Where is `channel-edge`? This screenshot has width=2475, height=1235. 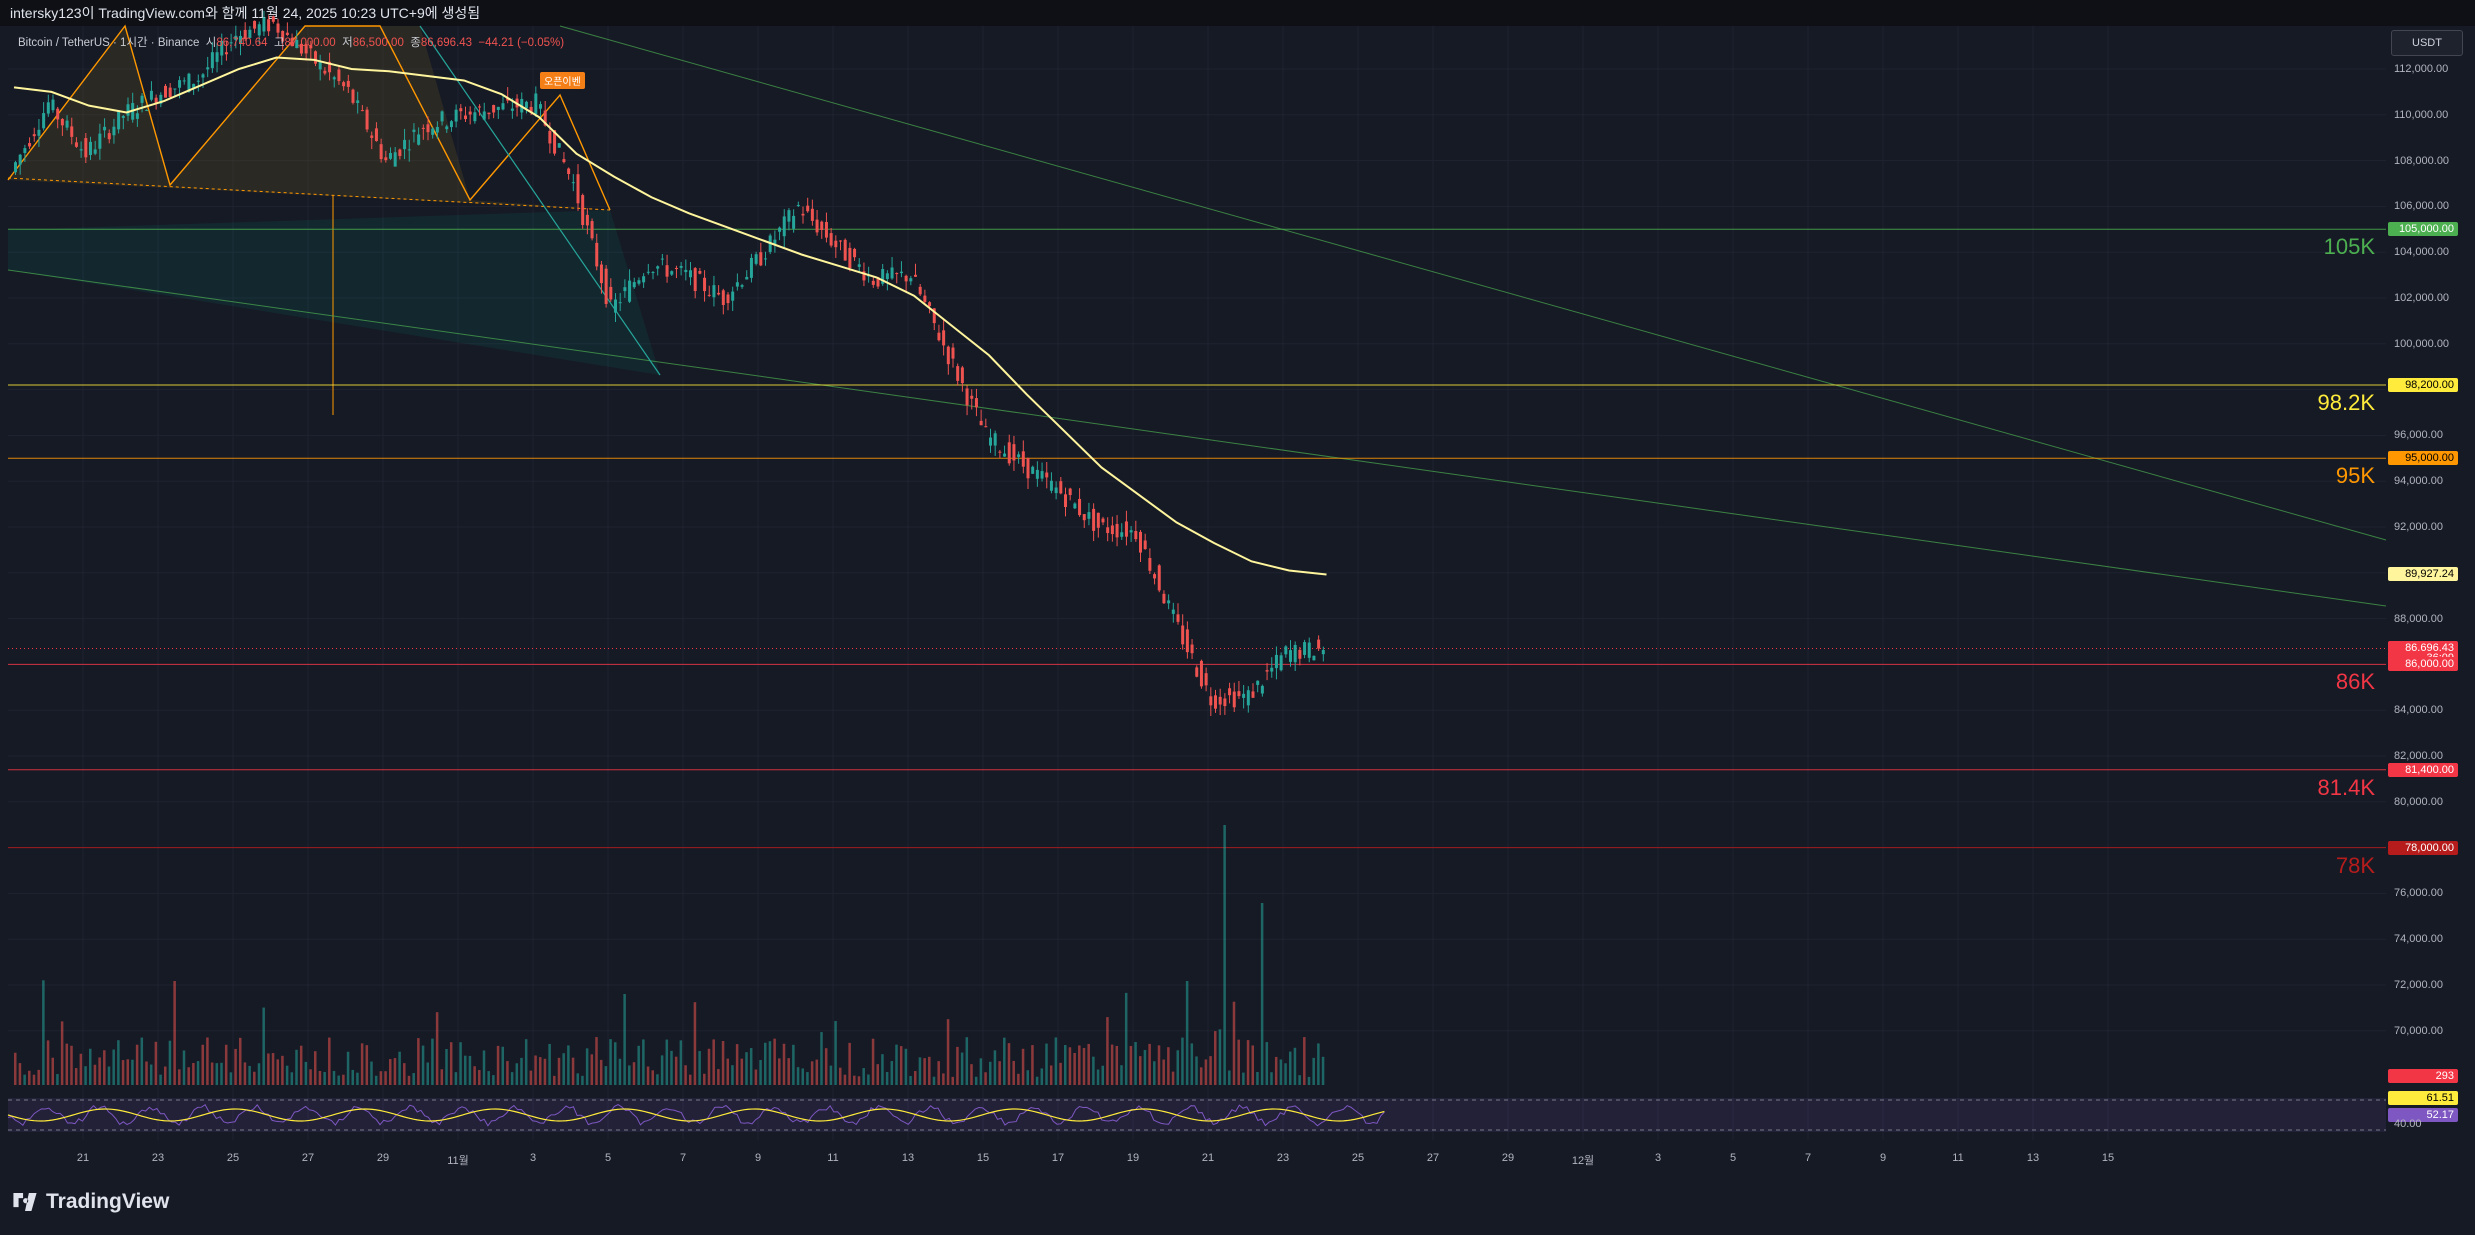
channel-edge is located at coordinates (540, 200).